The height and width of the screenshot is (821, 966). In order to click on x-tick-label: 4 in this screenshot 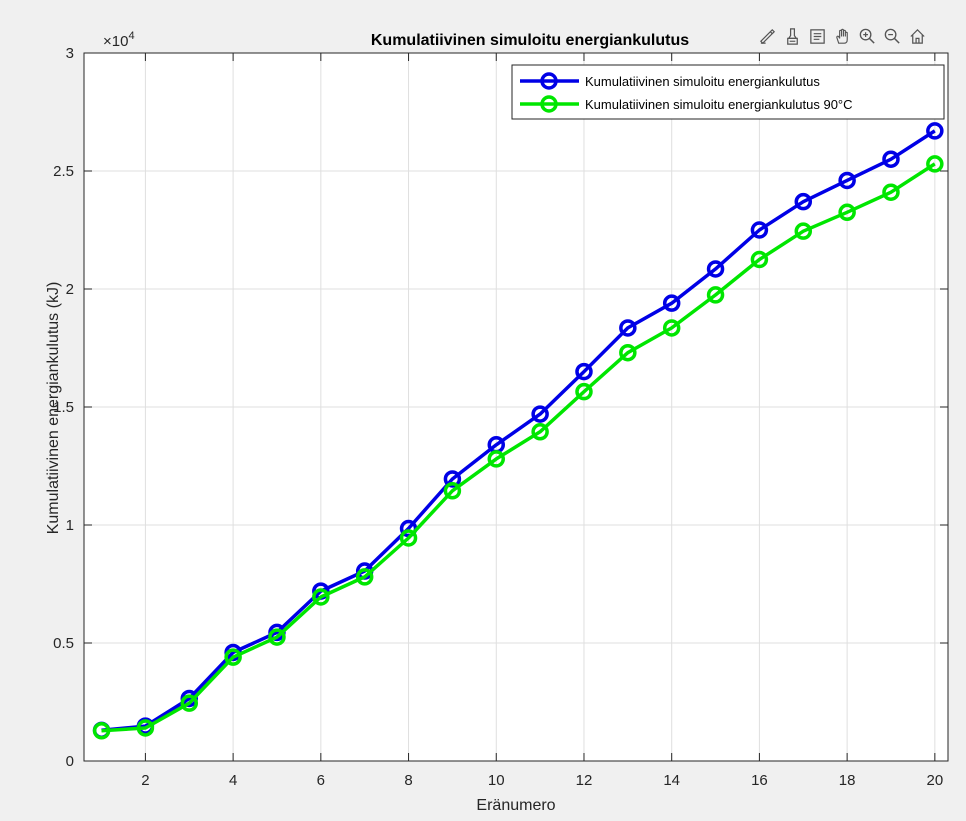, I will do `click(233, 780)`.